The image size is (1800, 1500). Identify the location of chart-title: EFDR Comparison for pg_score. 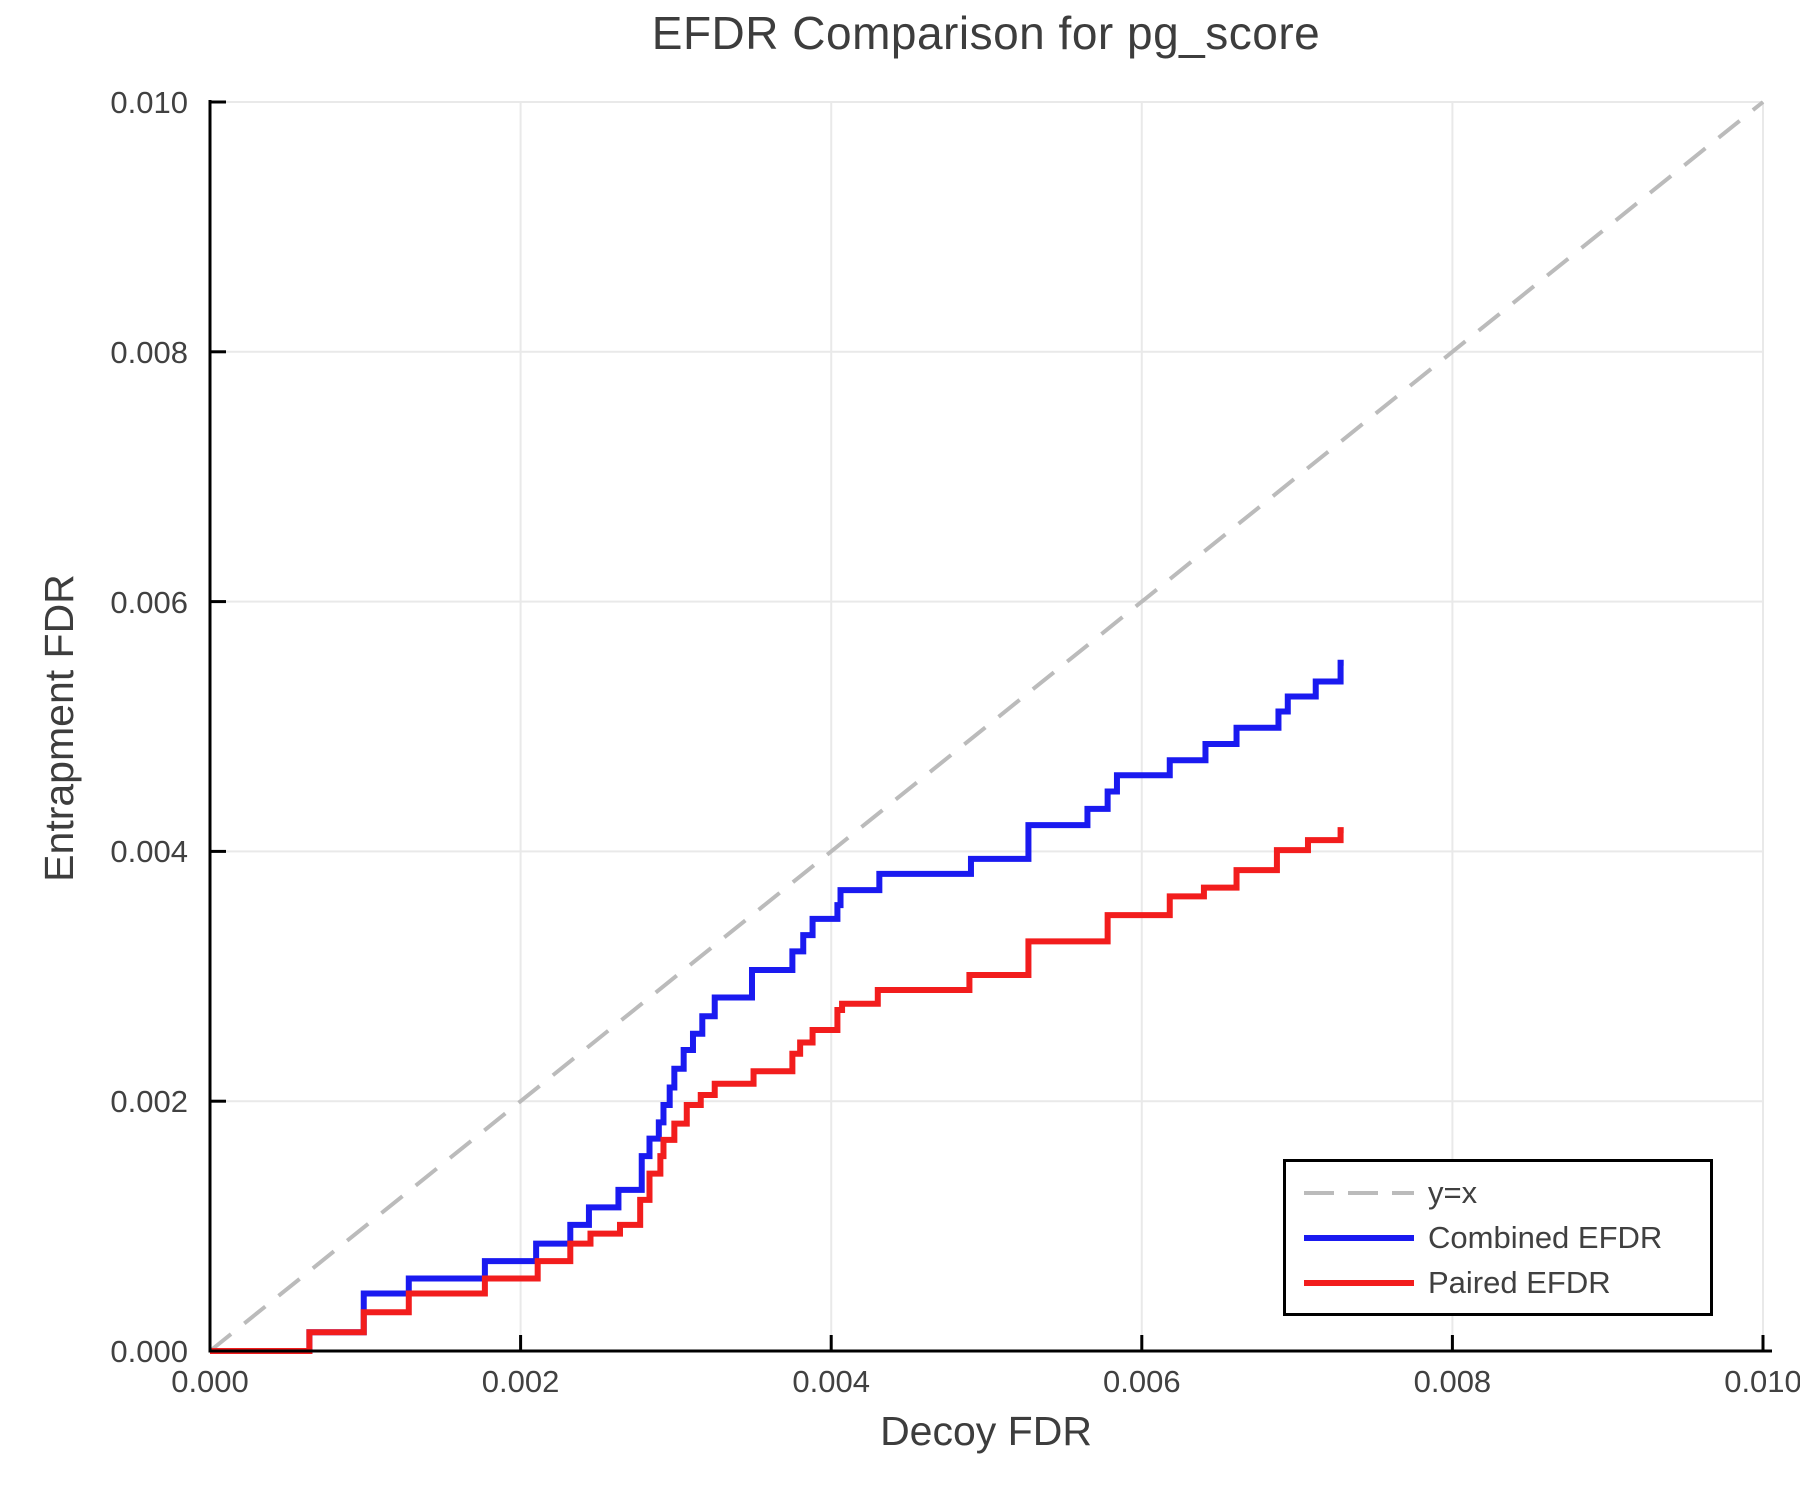
(986, 33).